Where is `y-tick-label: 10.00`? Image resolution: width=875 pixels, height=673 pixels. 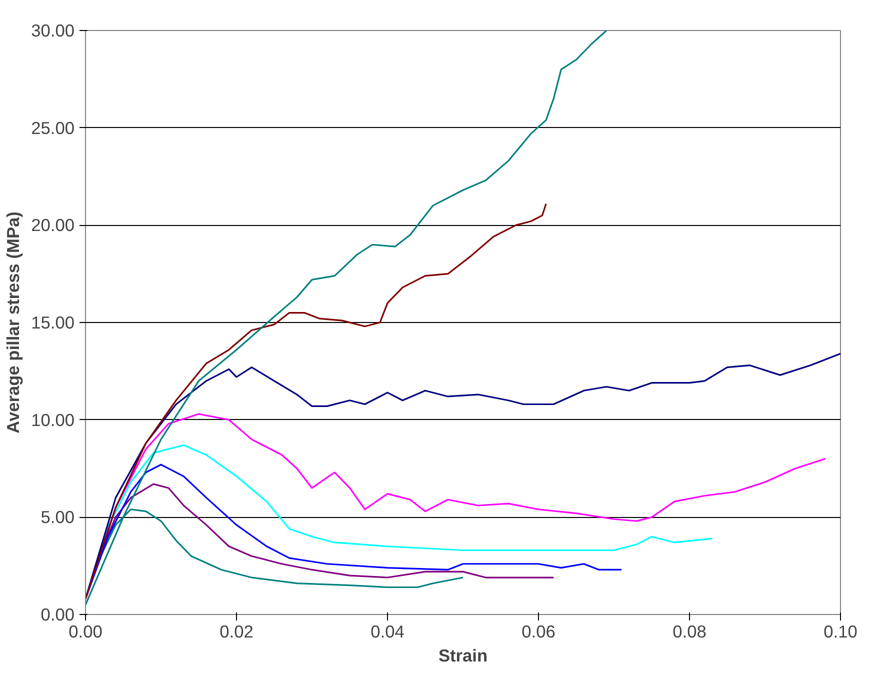
y-tick-label: 10.00 is located at coordinates (53, 420).